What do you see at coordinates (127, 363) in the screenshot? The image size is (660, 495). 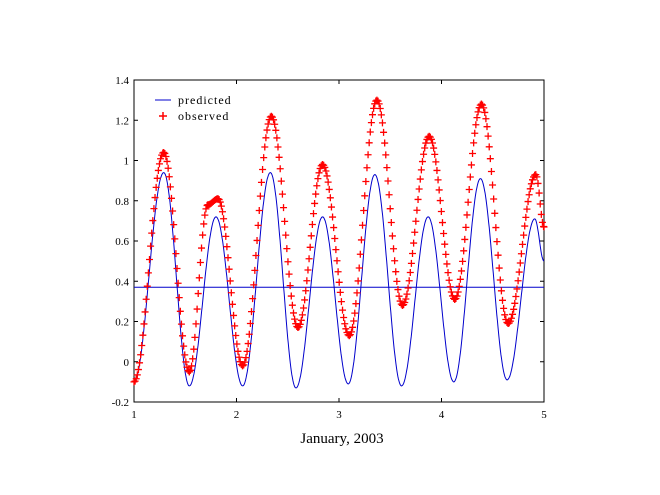 I see `y-tick-label: 0` at bounding box center [127, 363].